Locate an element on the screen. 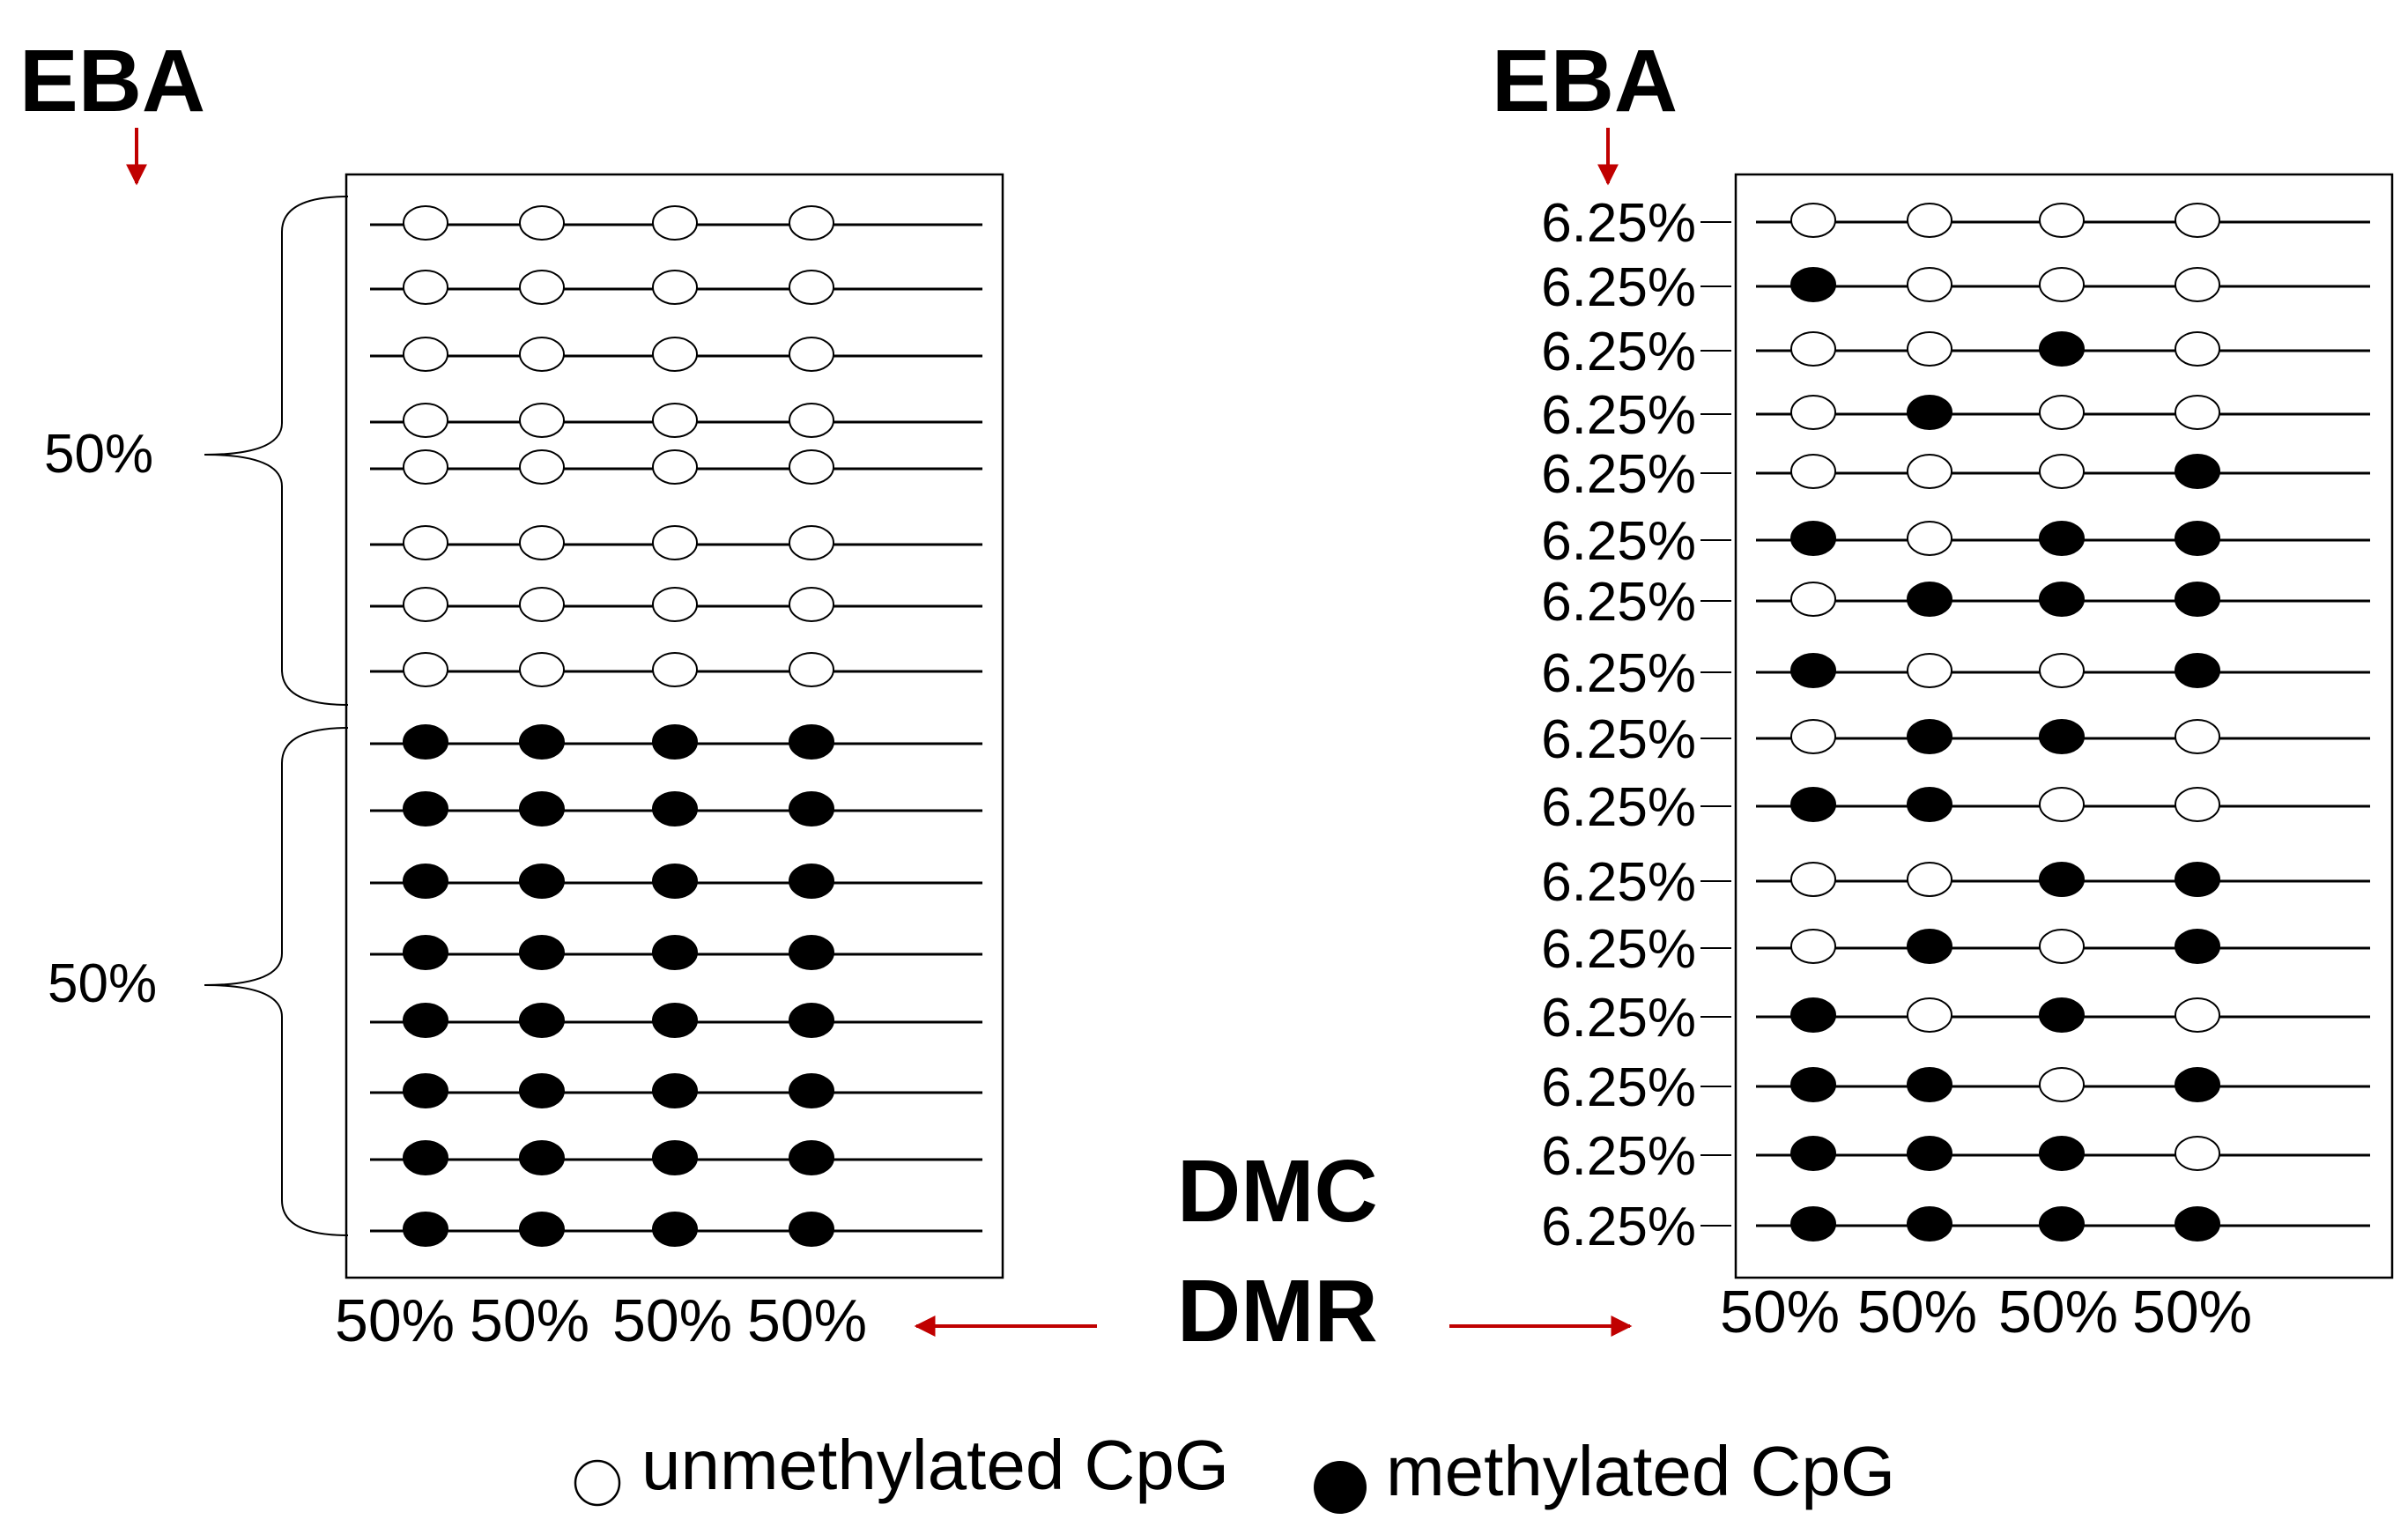 Image resolution: width=2408 pixels, height=1527 pixels. methylated-legend-label: methylated CpG is located at coordinates (1640, 1471).